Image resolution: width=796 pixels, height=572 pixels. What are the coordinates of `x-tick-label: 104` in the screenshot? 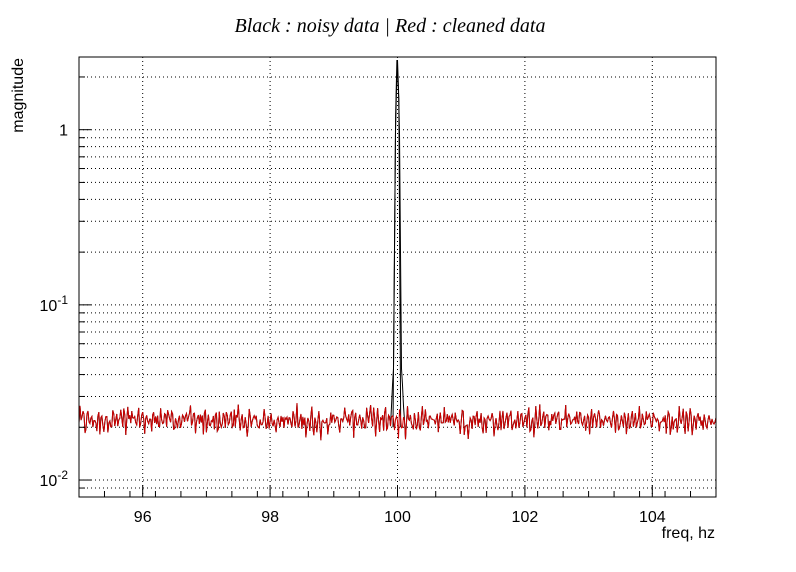 It's located at (652, 517).